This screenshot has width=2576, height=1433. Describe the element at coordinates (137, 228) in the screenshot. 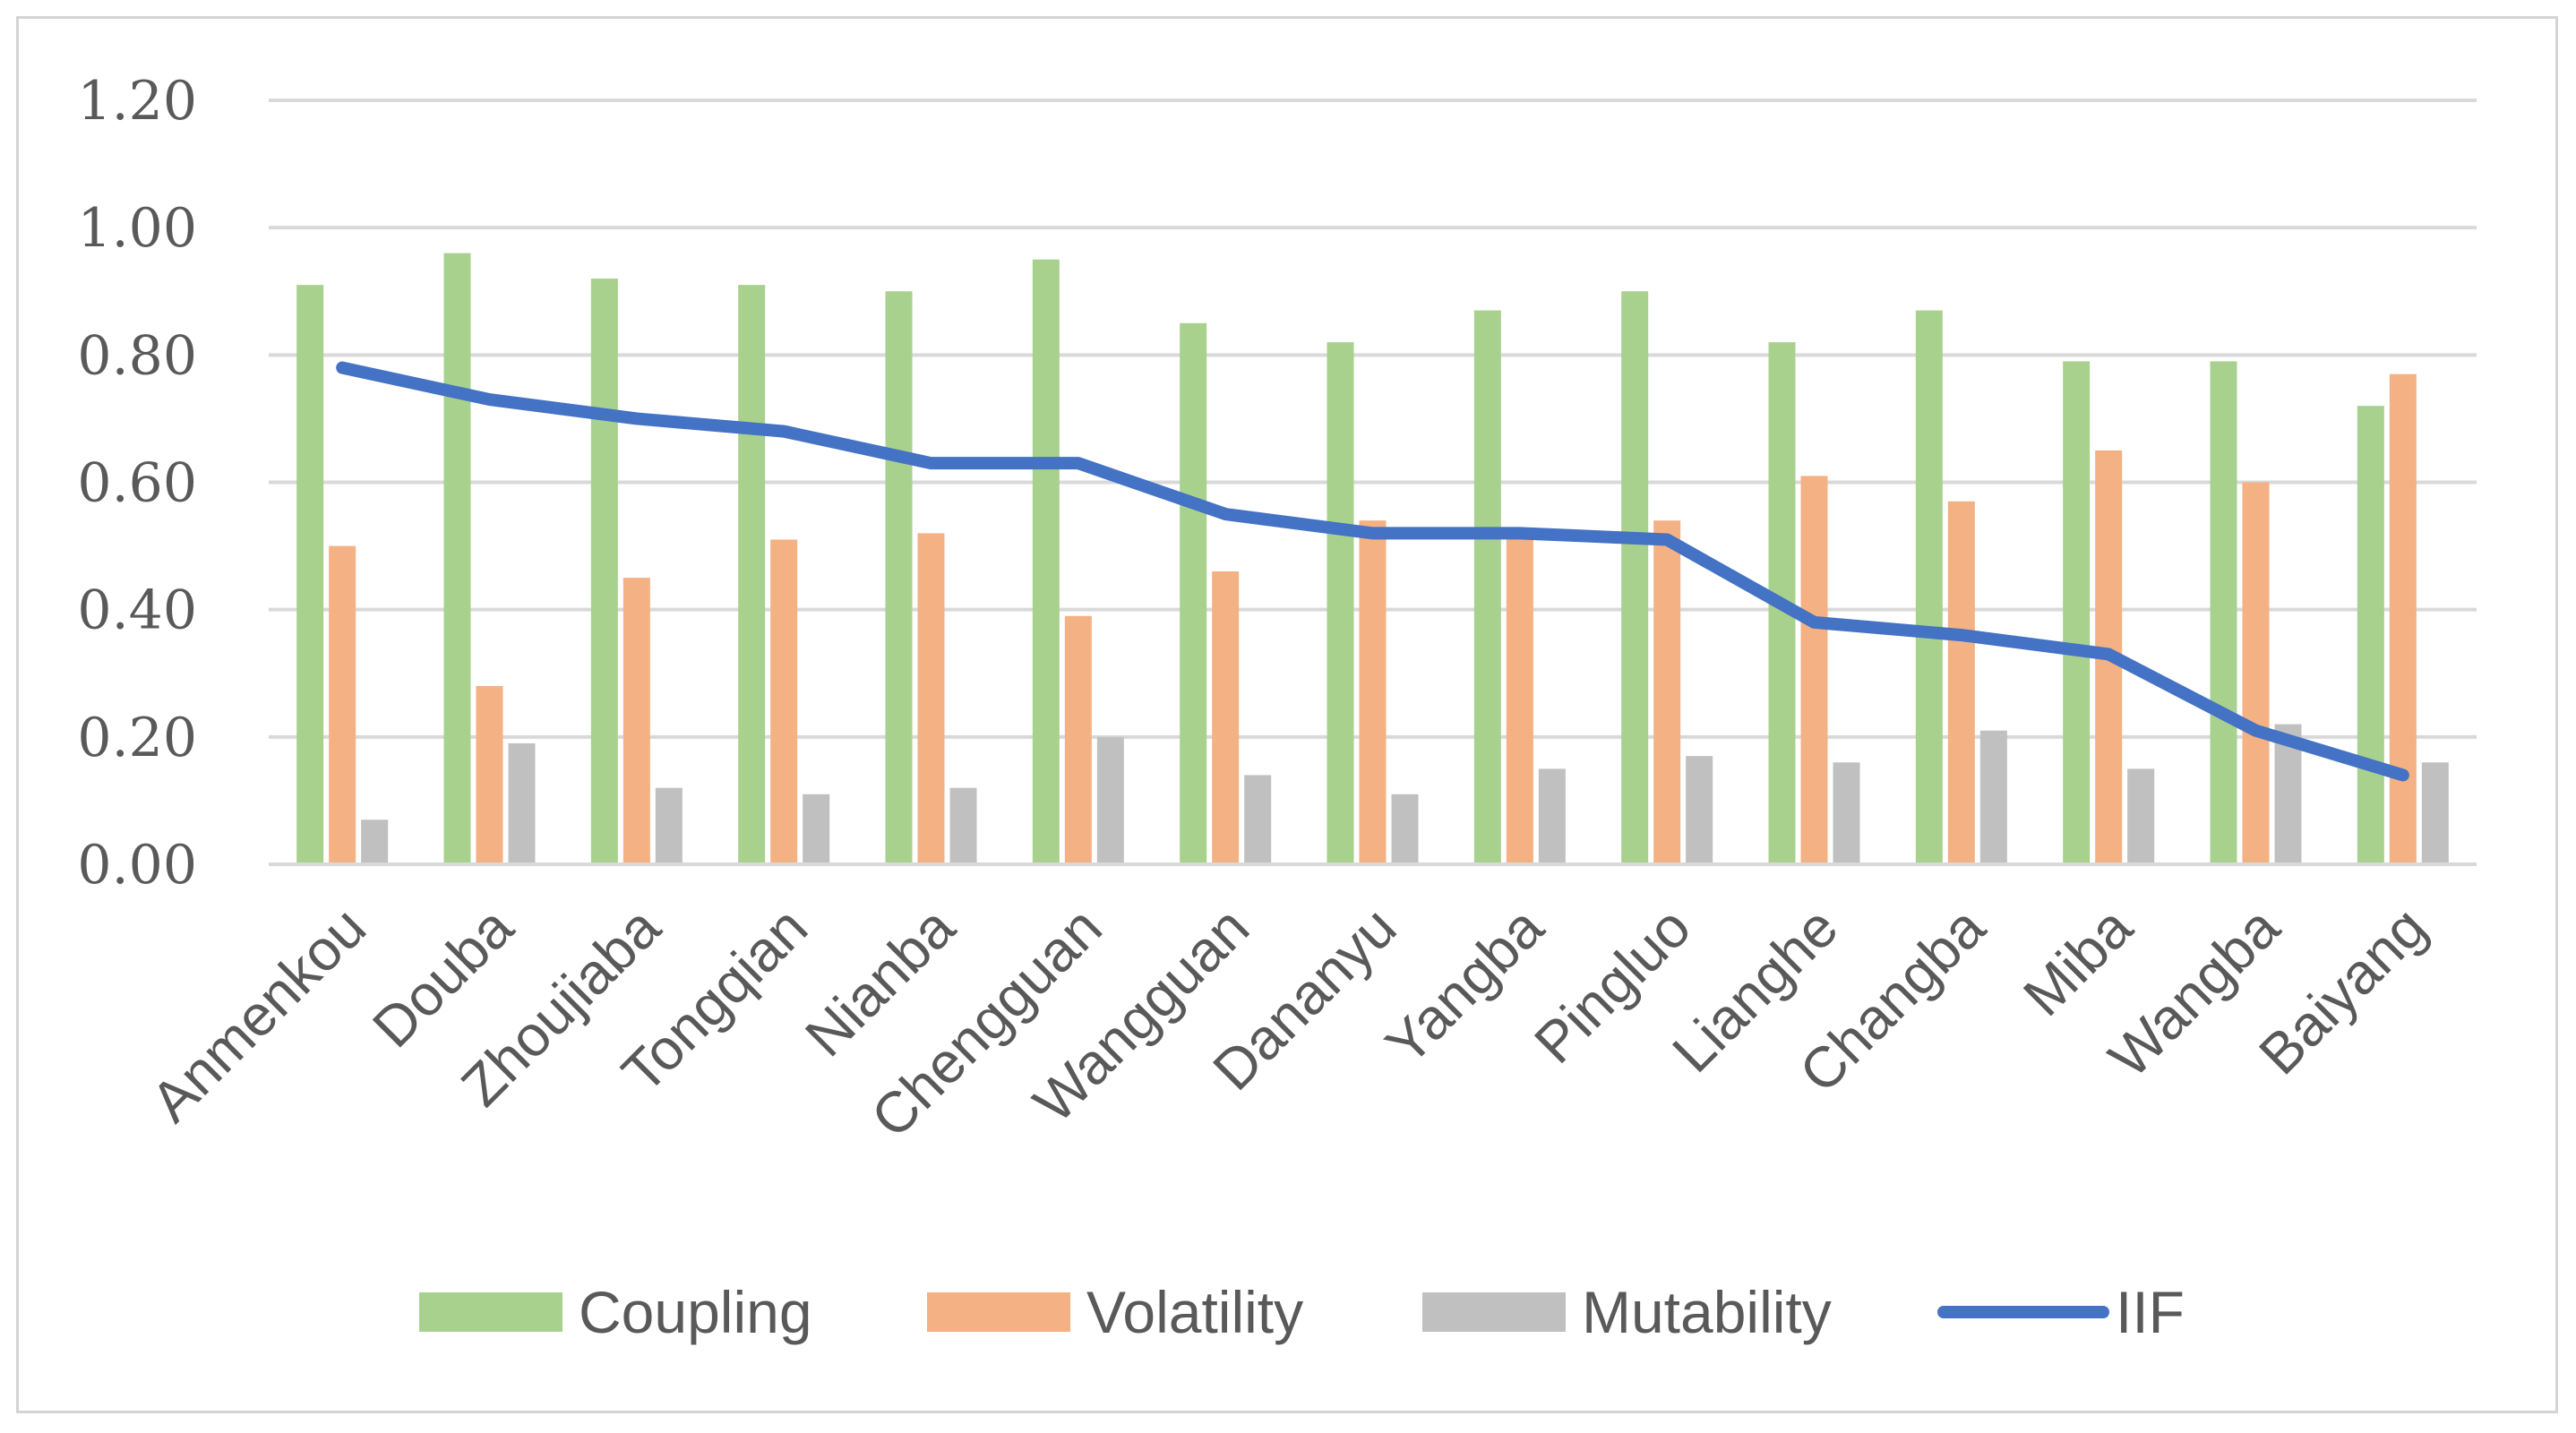

I see `y-tick-label: 1.00` at that location.